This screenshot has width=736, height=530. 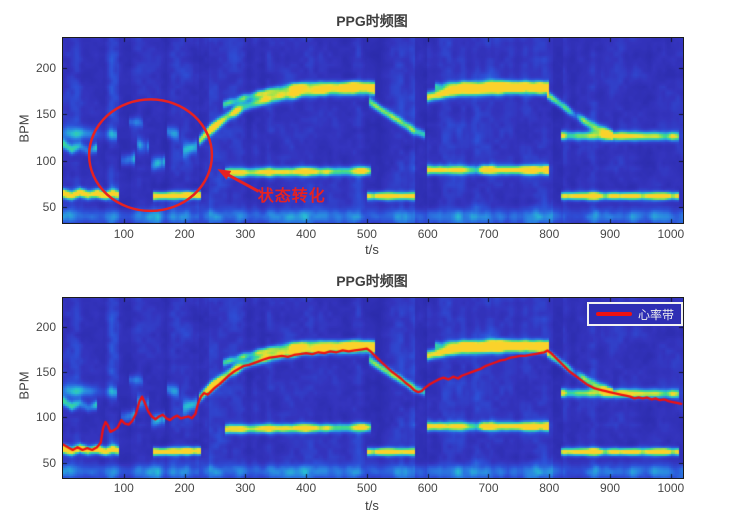 What do you see at coordinates (372, 505) in the screenshot?
I see `bottom-x-axis-label: t/s` at bounding box center [372, 505].